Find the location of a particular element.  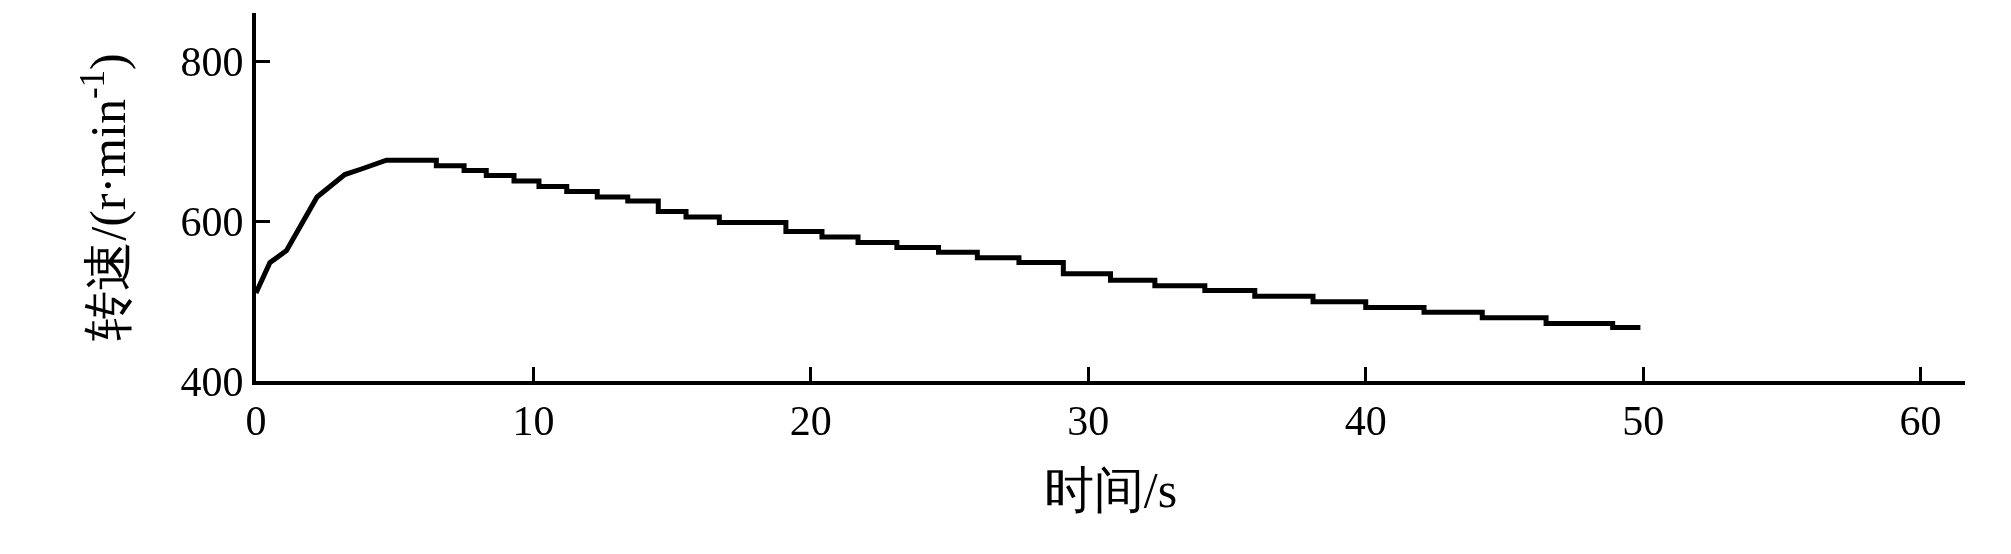

x-tick-label: 10 is located at coordinates (533, 421).